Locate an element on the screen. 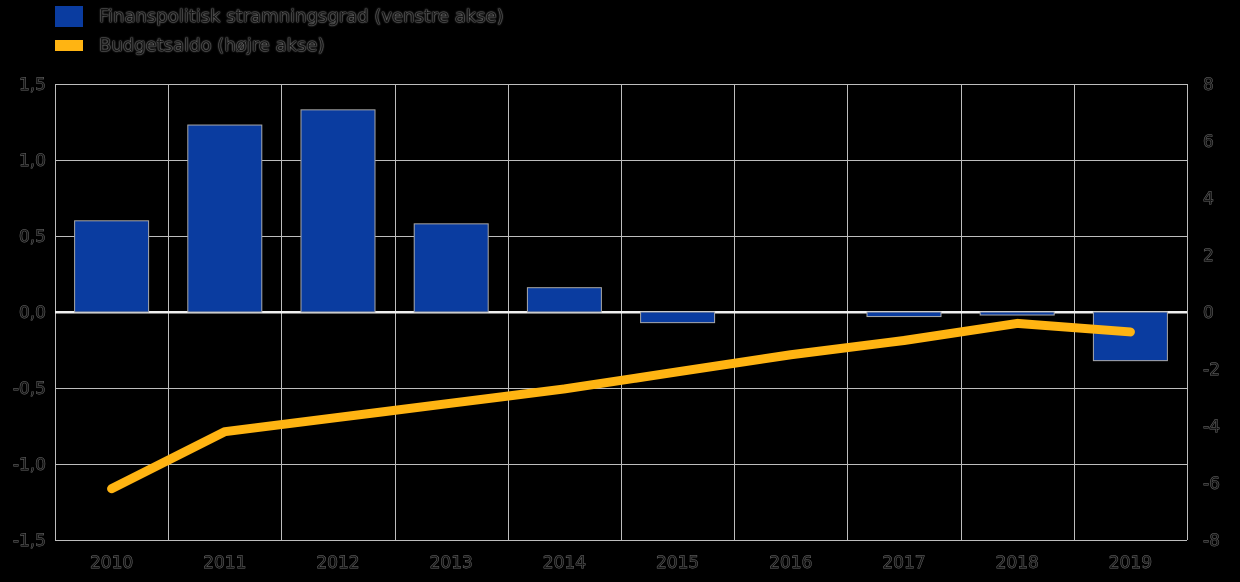 The image size is (1240, 582). x-axis-tick-label-2011: 2011 is located at coordinates (224, 563).